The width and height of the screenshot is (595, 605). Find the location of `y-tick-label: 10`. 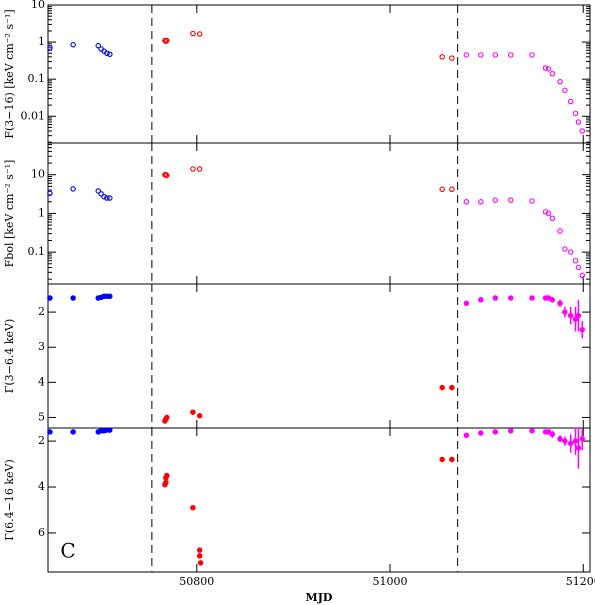

y-tick-label: 10 is located at coordinates (38, 5).